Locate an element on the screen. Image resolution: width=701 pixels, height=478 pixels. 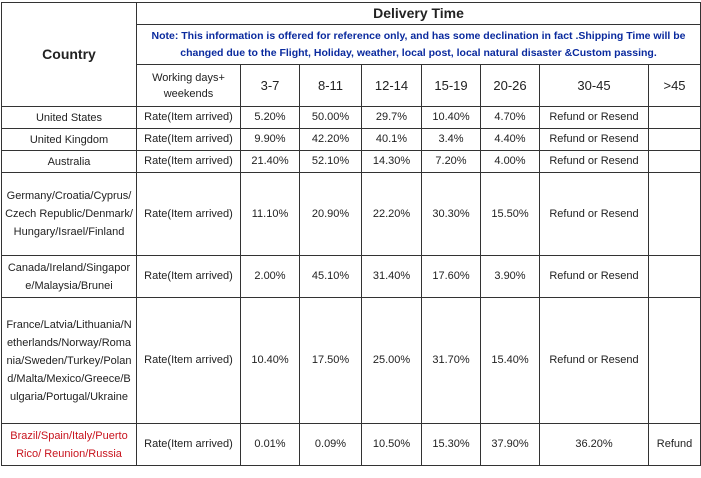
value-cell: 14.30% is located at coordinates (391, 161).